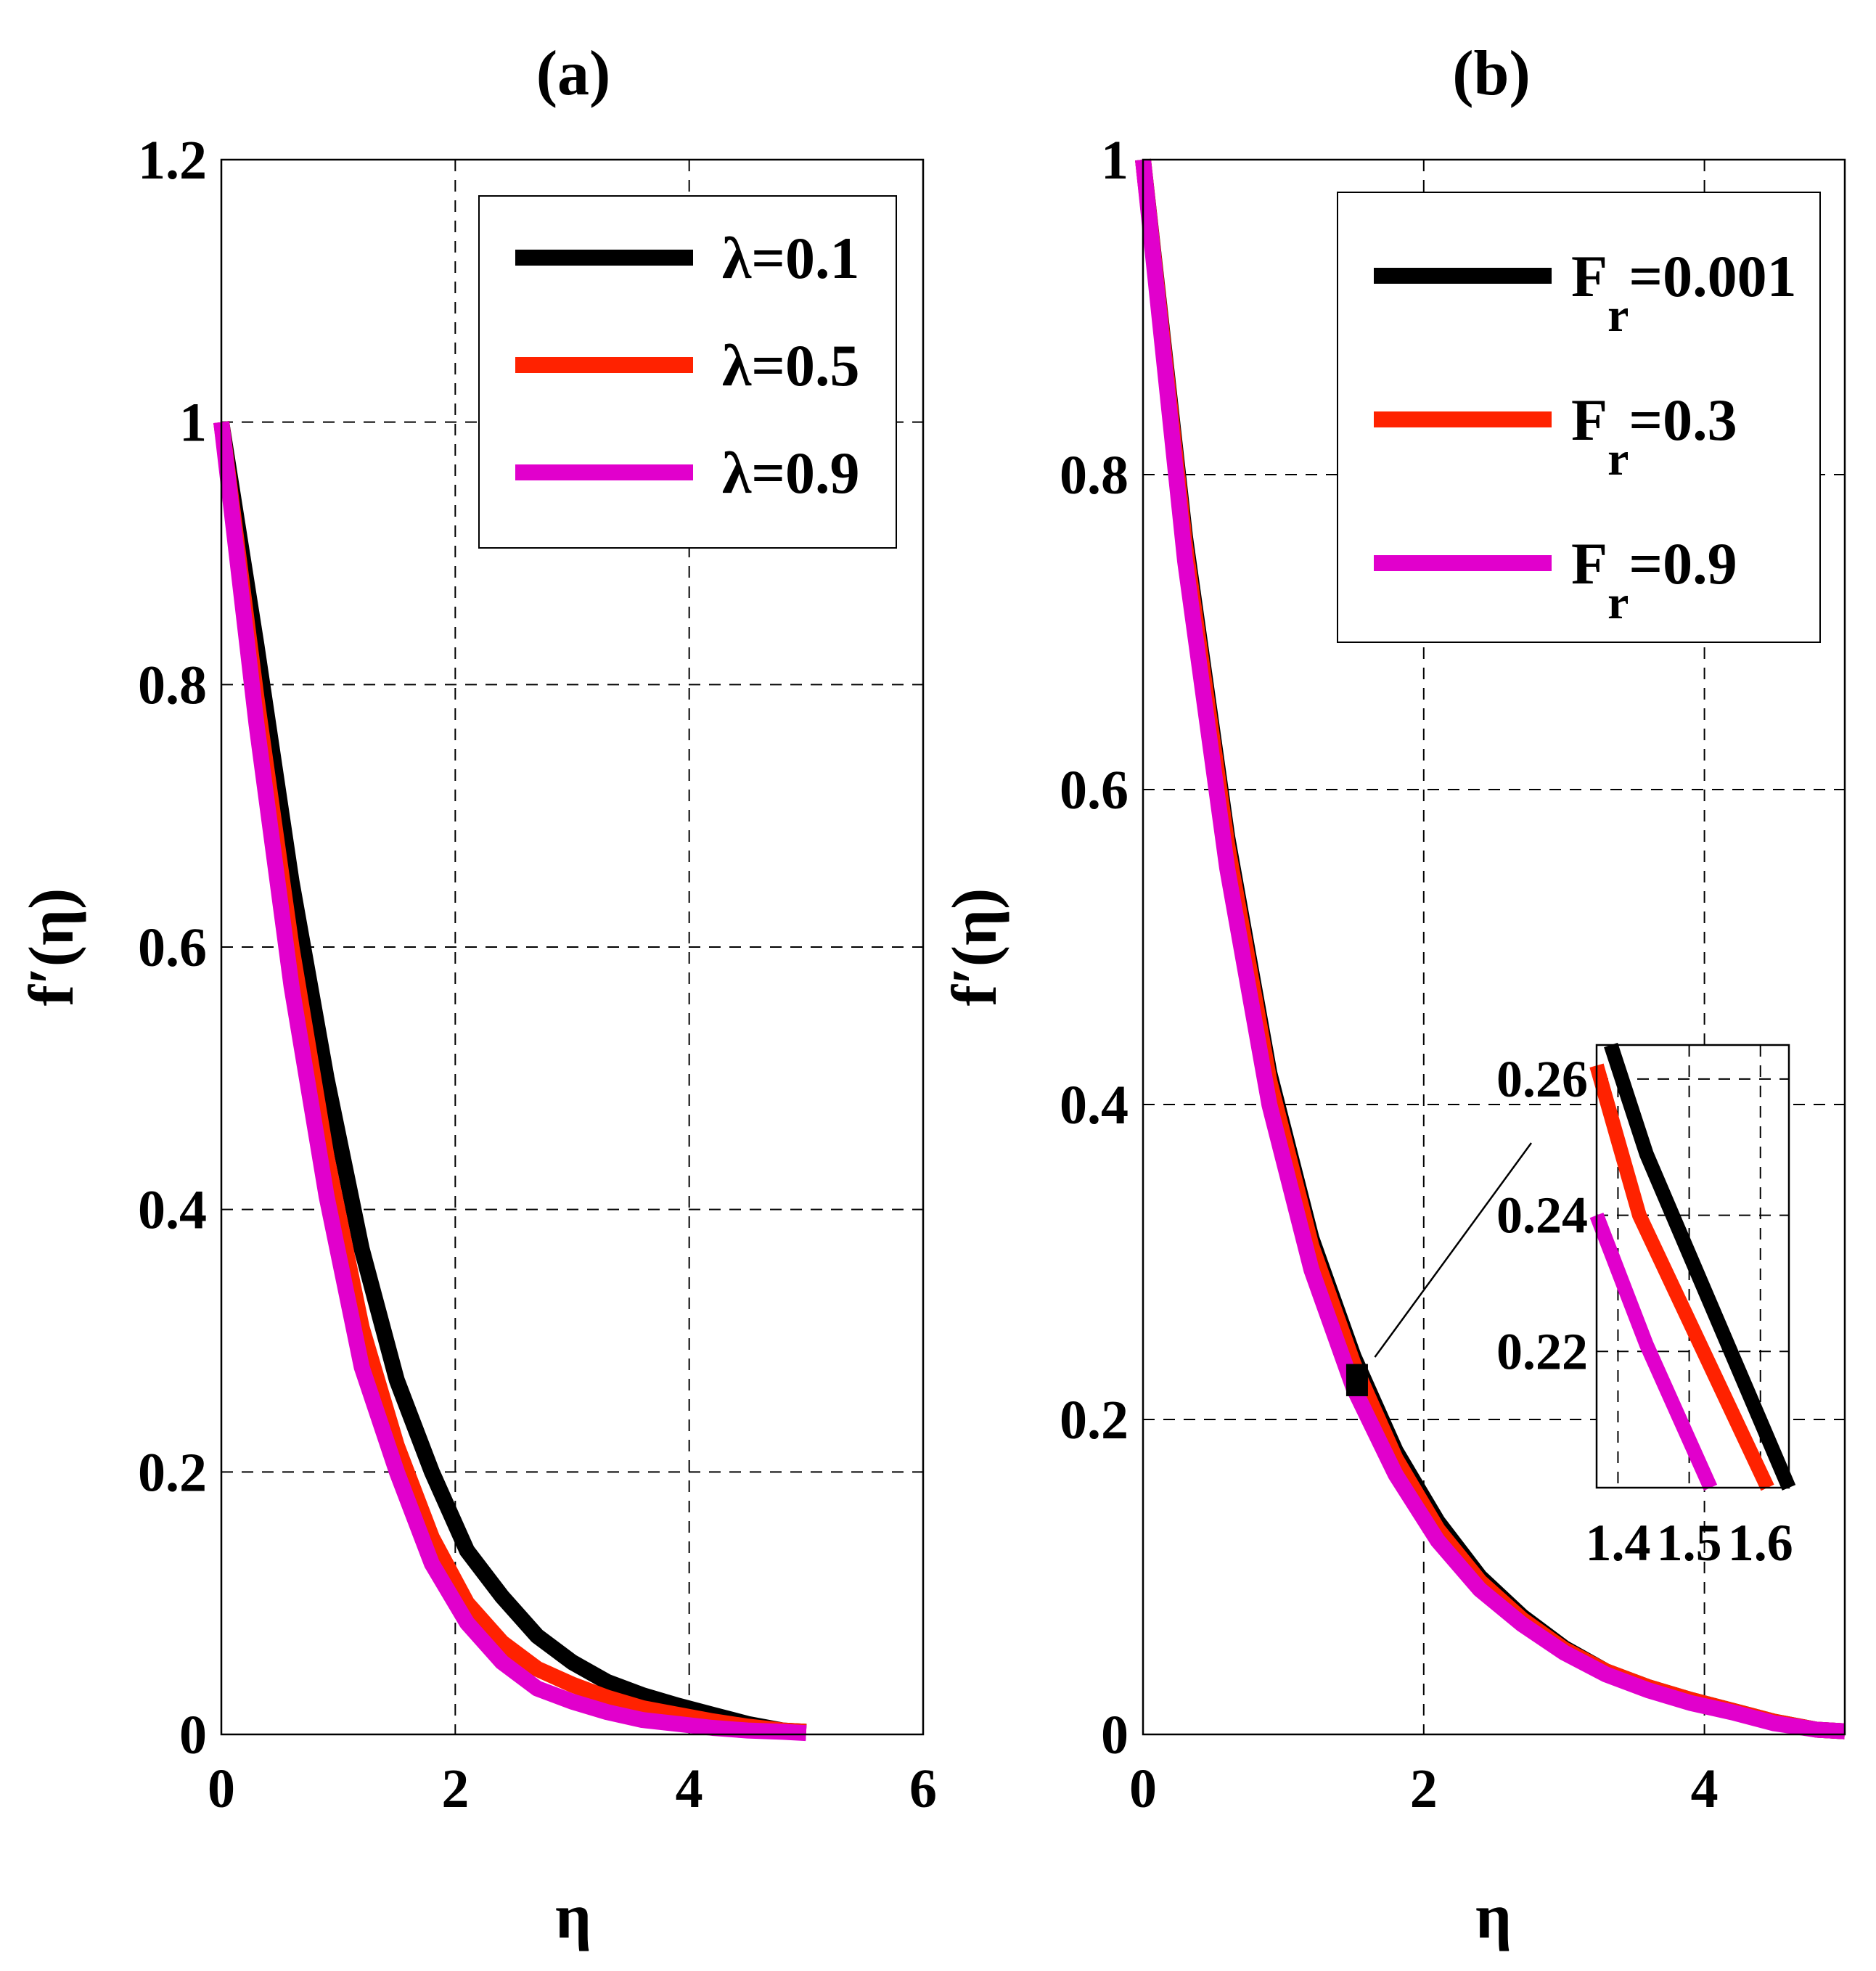 The width and height of the screenshot is (1876, 1971). What do you see at coordinates (573, 73) in the screenshot?
I see `panel-a-title: (a)` at bounding box center [573, 73].